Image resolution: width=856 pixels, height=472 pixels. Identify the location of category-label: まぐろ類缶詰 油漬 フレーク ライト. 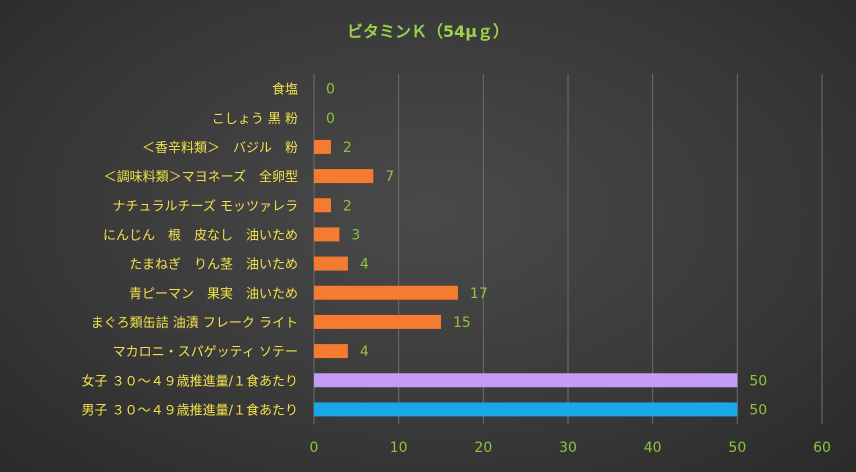
(194, 323).